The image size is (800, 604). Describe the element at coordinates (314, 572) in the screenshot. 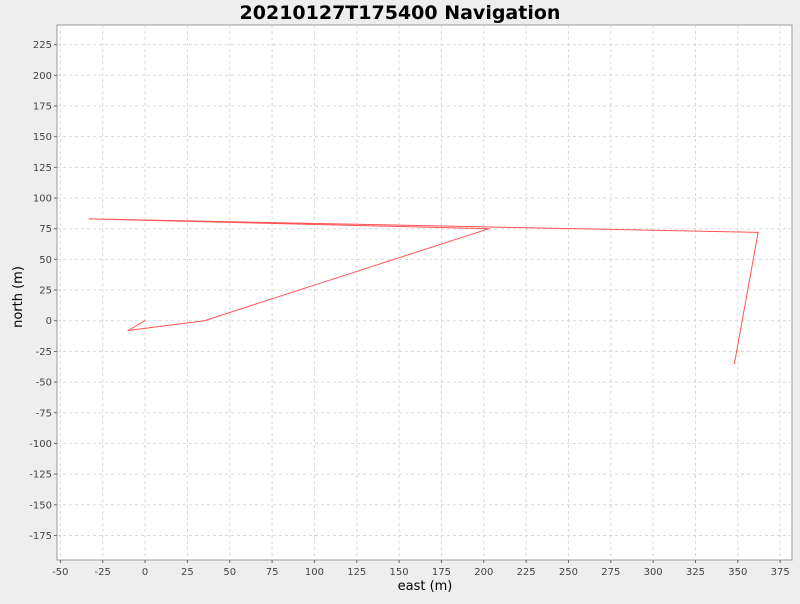

I see `x-tick-label: 100` at that location.